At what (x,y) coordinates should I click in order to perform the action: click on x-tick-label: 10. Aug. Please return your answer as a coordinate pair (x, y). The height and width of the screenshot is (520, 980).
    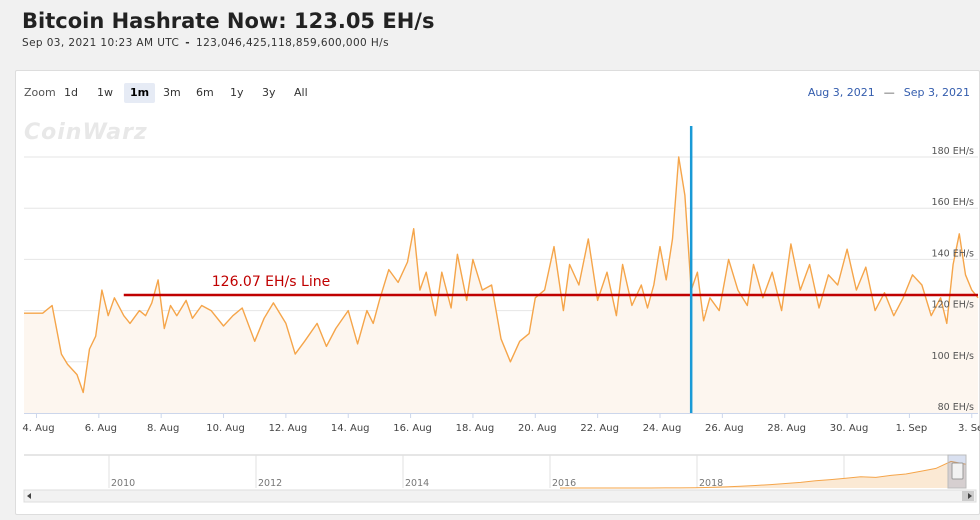
    Looking at the image, I should click on (225, 428).